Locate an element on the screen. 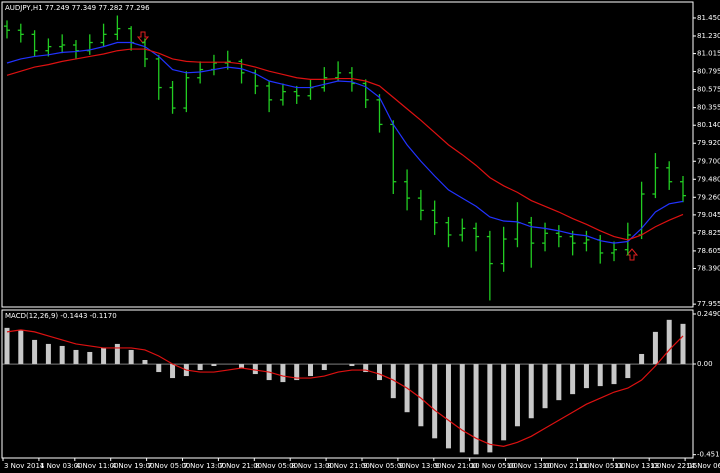 The image size is (720, 473). y-tick-label: 80.795 is located at coordinates (708, 72).